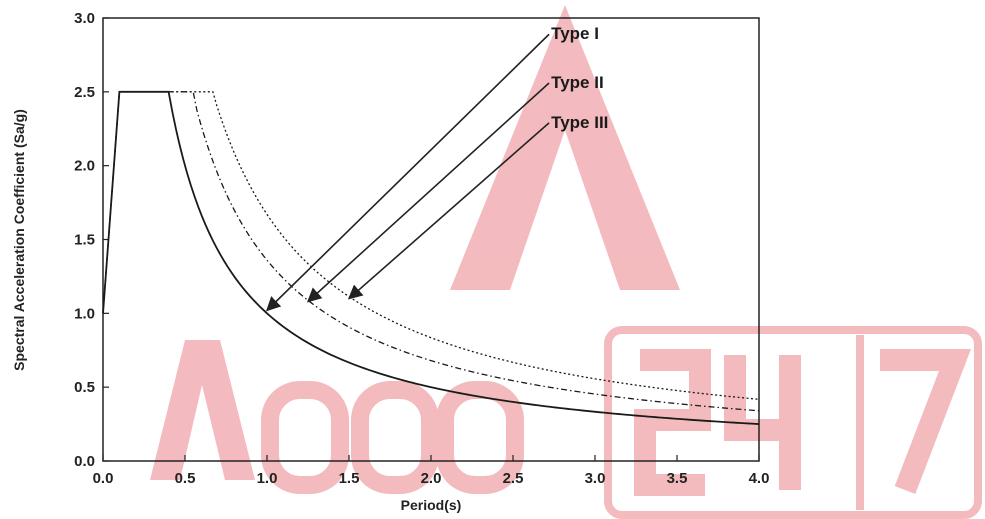 The width and height of the screenshot is (985, 519). Describe the element at coordinates (84, 92) in the screenshot. I see `y-tick-label: 2.5` at that location.